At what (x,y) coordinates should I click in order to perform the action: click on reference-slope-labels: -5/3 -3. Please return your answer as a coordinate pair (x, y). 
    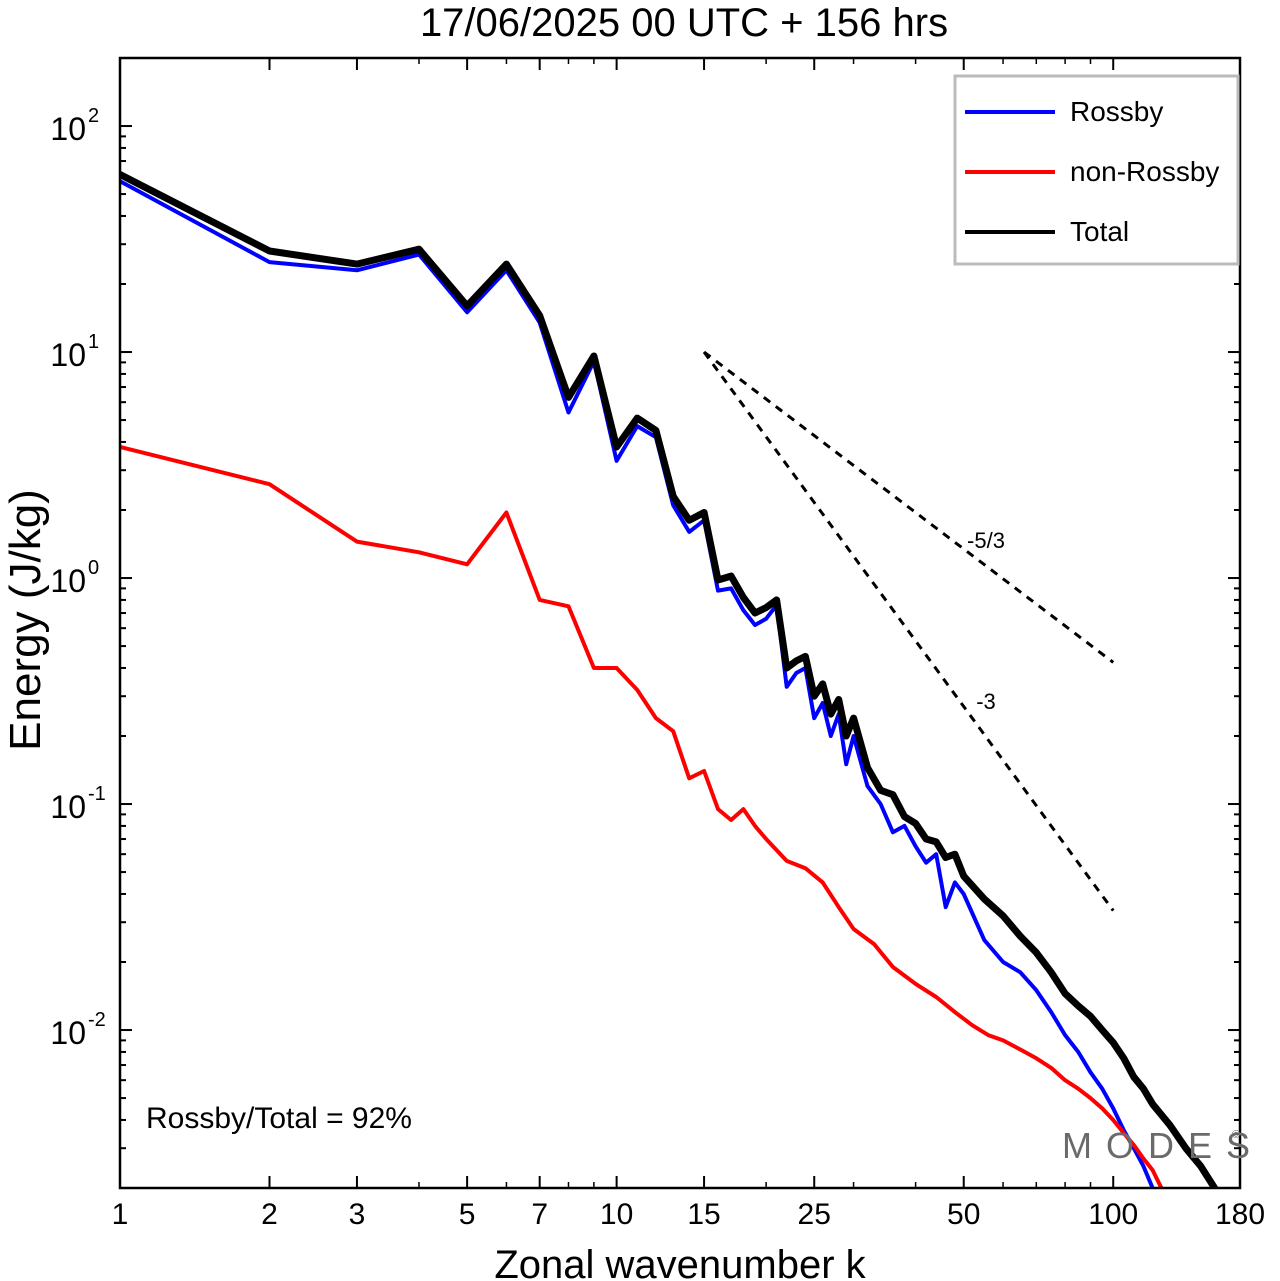
    Looking at the image, I should click on (986, 621).